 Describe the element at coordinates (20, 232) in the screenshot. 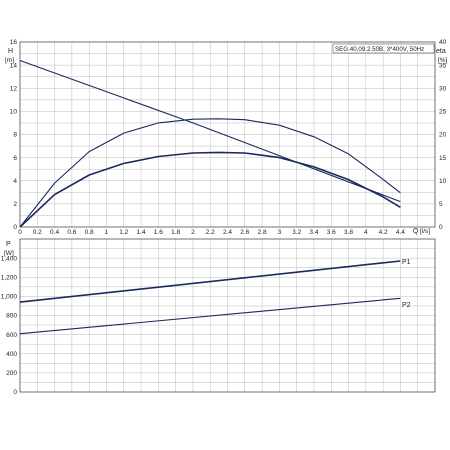

I see `flow-tick-label: 0` at that location.